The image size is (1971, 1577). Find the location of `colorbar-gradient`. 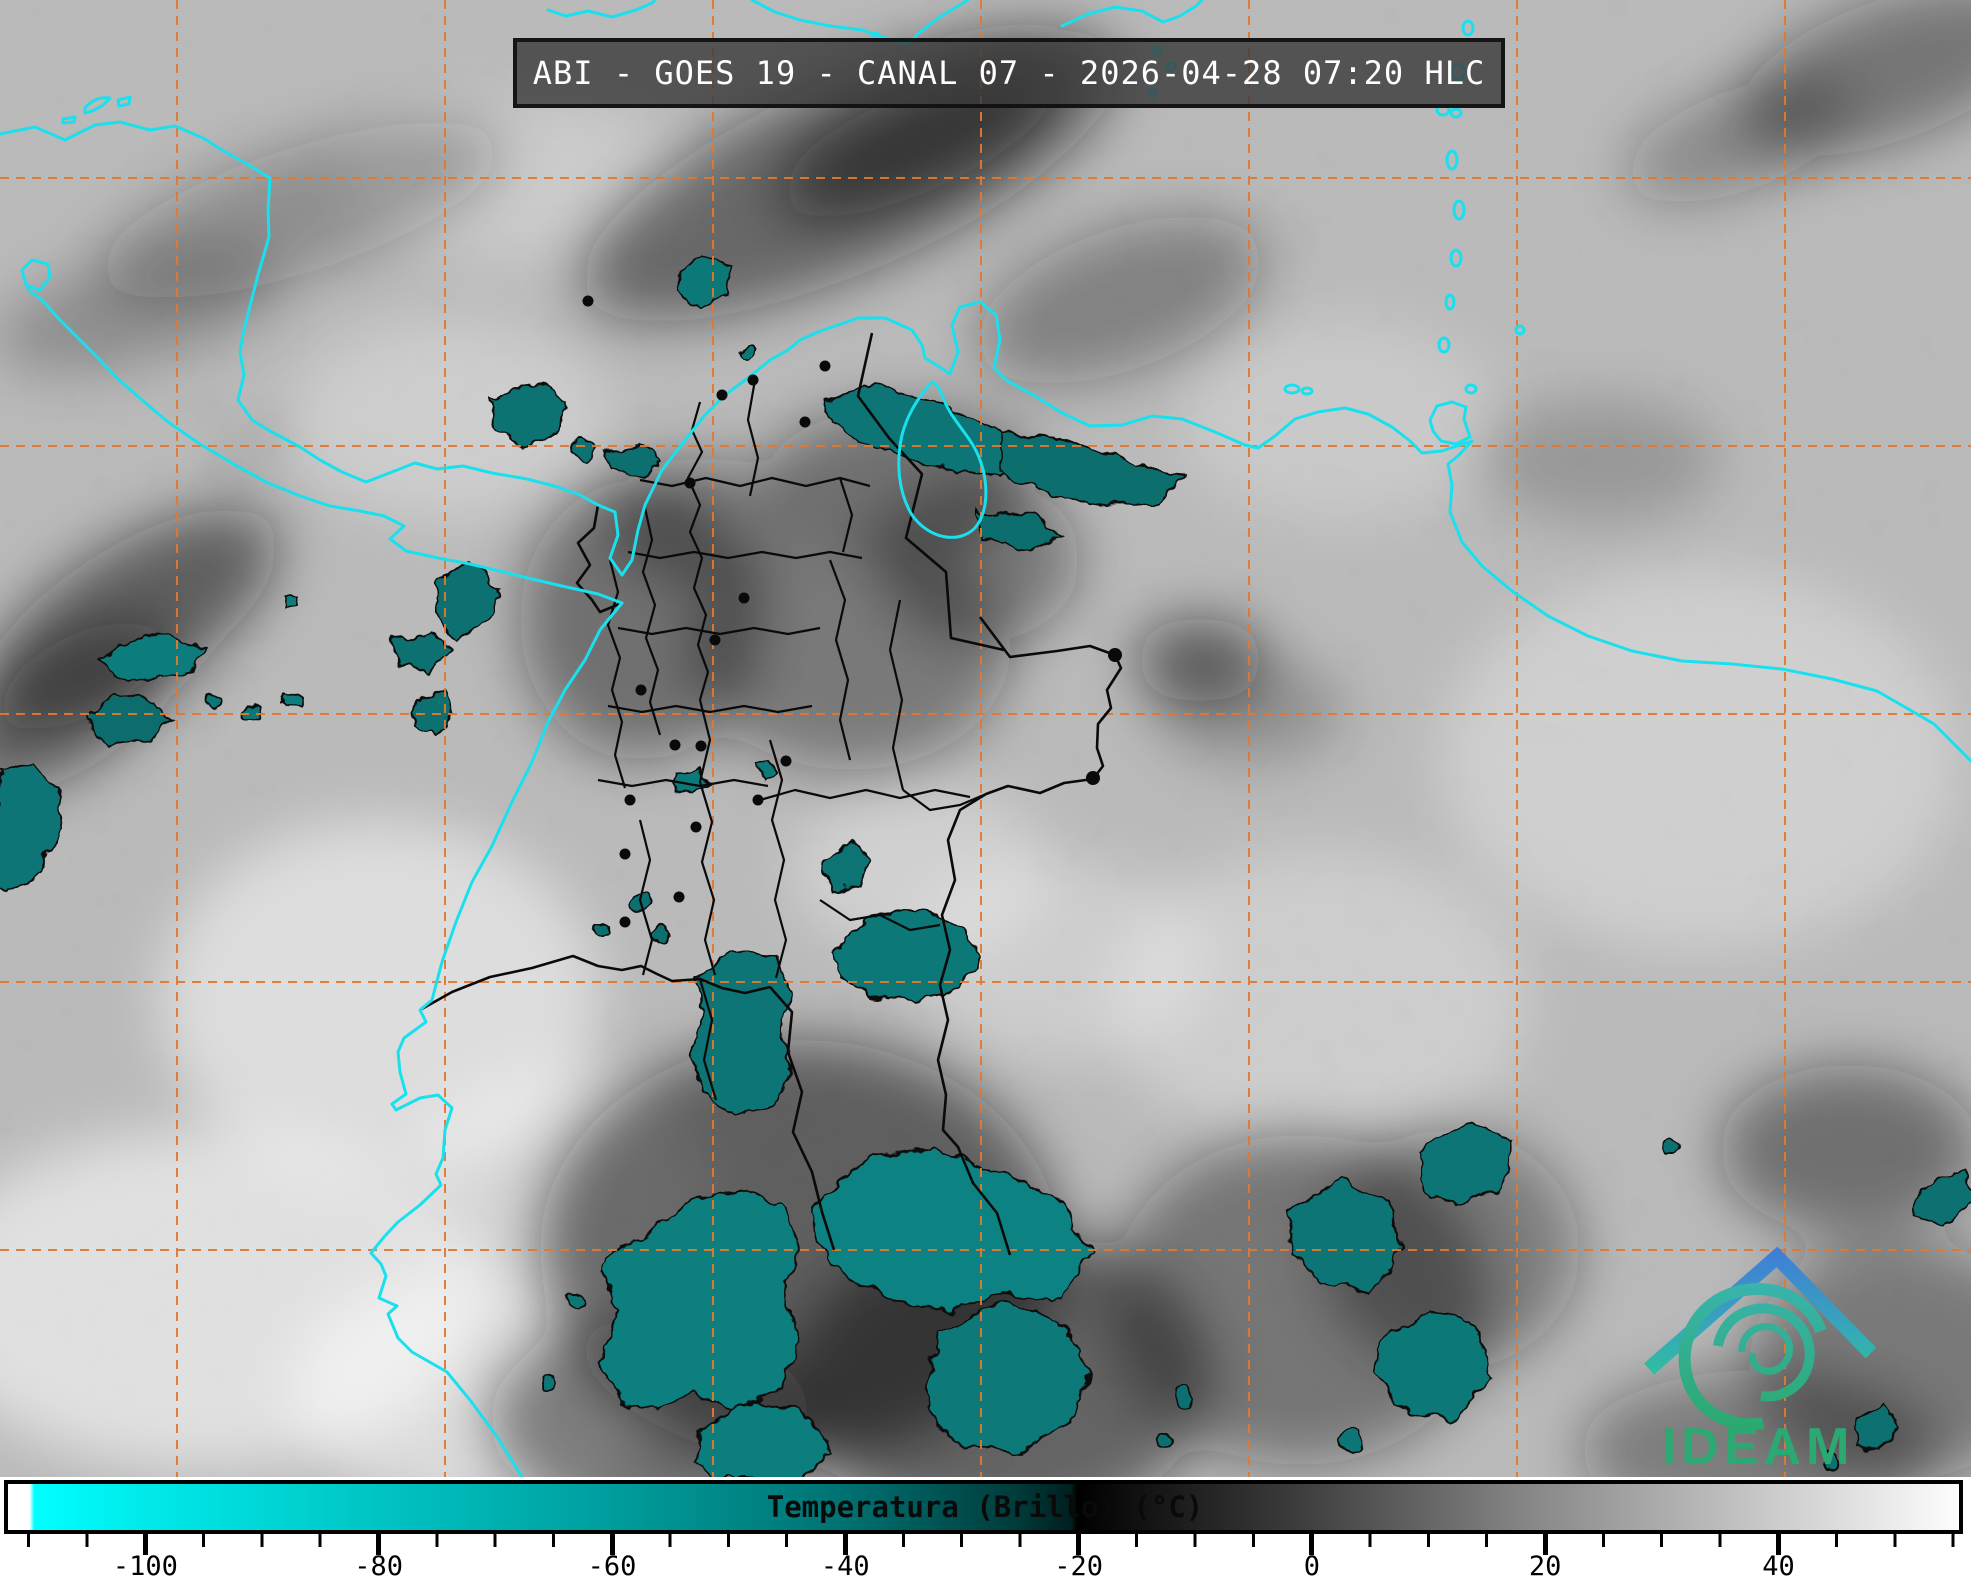

colorbar-gradient is located at coordinates (983, 1507).